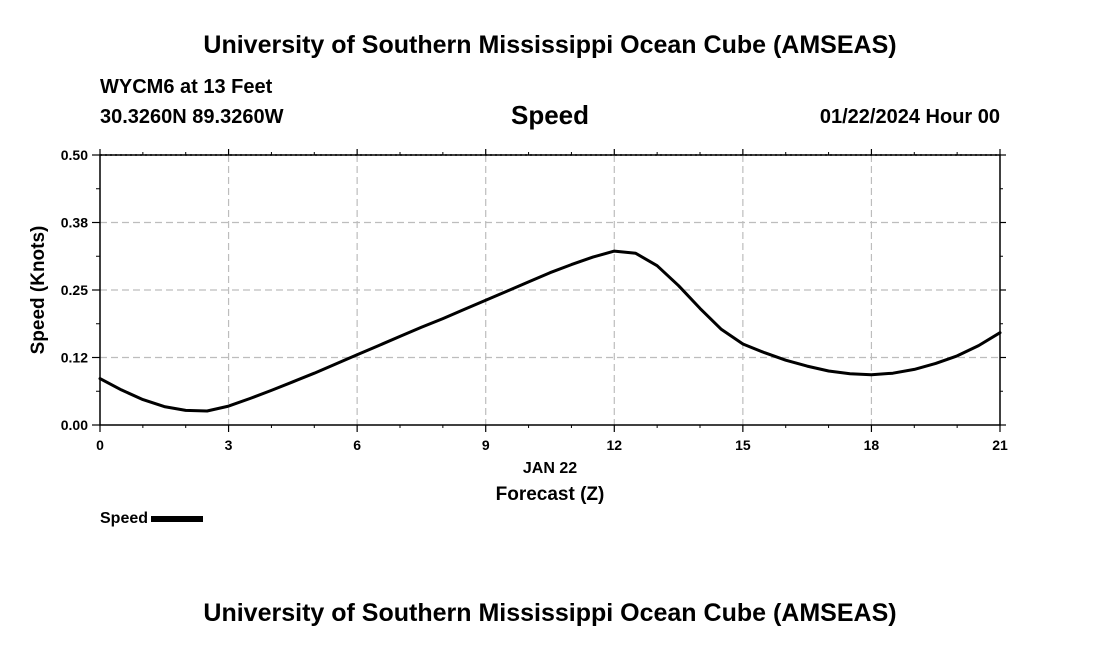  Describe the element at coordinates (614, 445) in the screenshot. I see `x-tick-label: 12` at that location.